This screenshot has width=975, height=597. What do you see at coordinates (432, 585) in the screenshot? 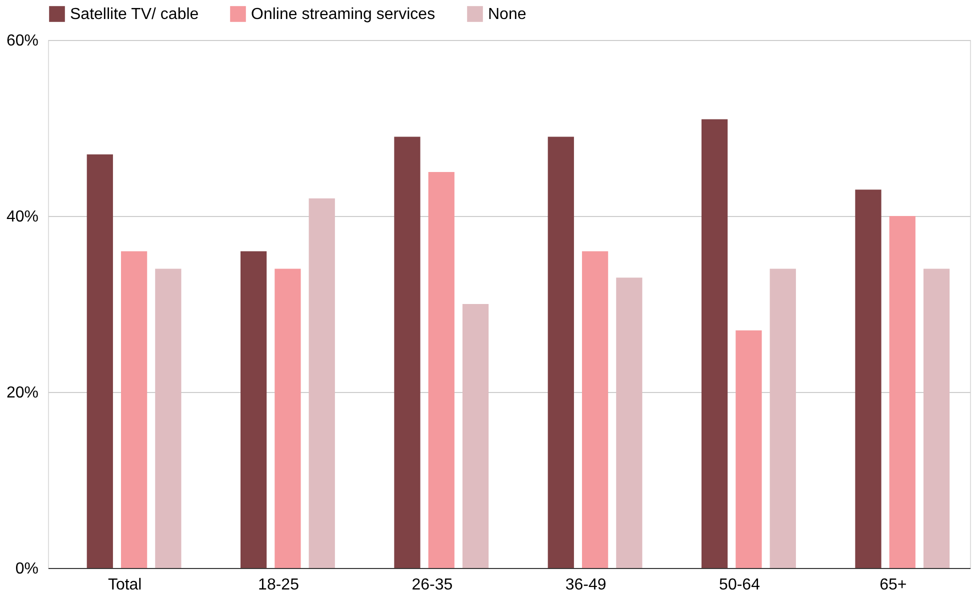
I see `x-tick-label: 26-35` at bounding box center [432, 585].